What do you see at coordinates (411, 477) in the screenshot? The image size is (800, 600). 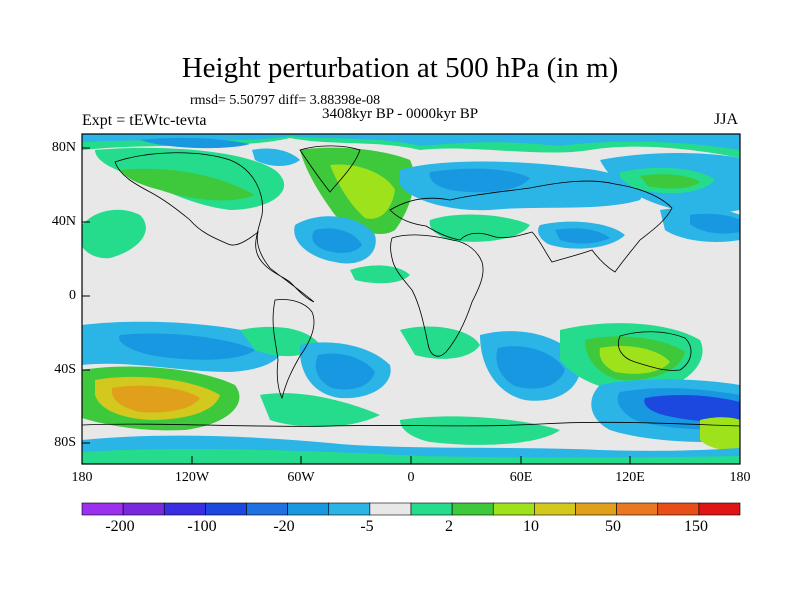 I see `lon-label-0: 0` at bounding box center [411, 477].